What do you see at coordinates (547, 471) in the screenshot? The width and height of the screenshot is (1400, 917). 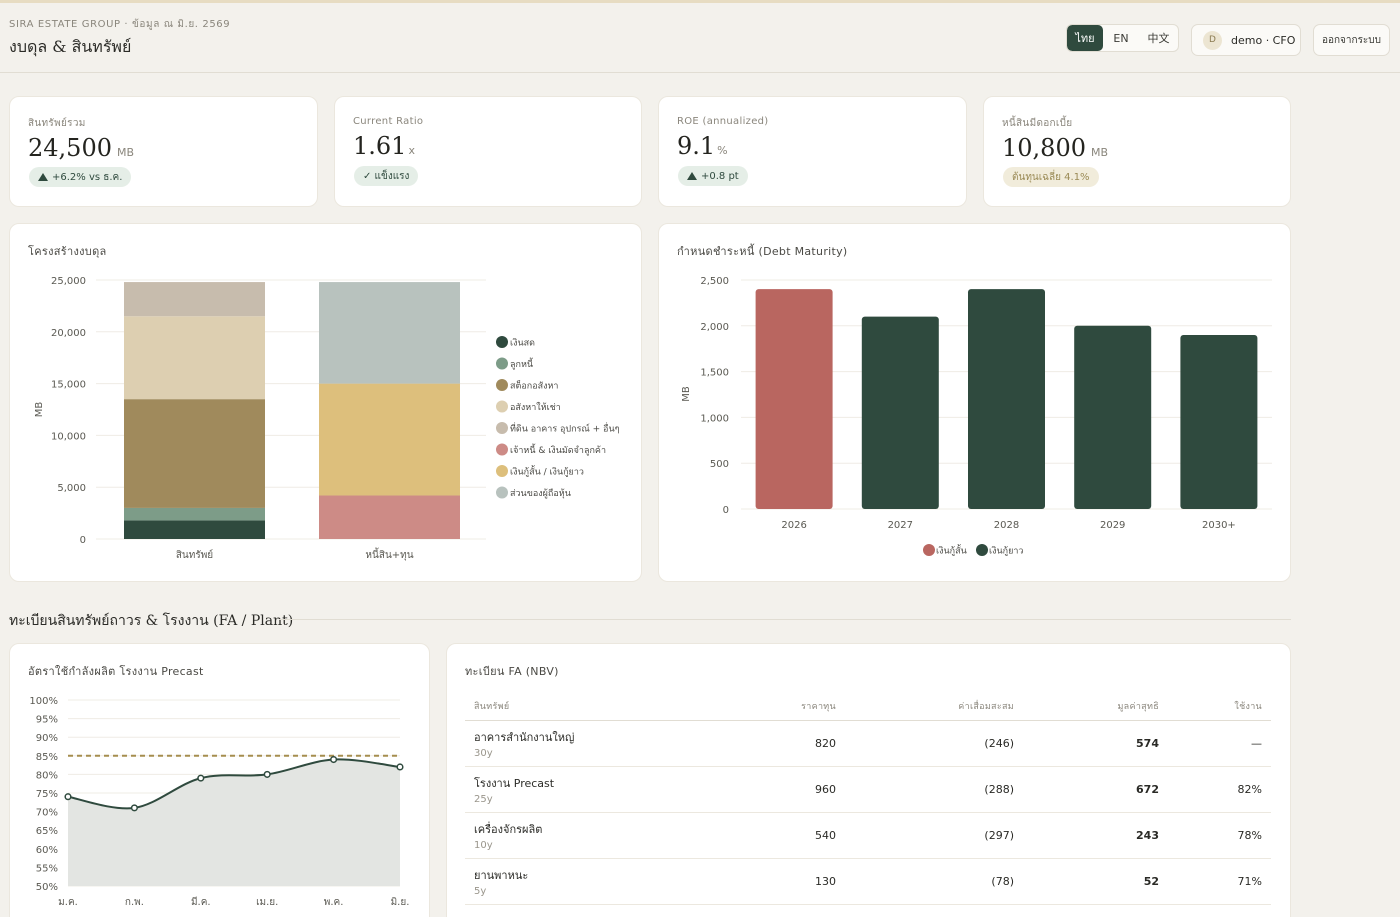 I see `legend-label: เงินกู้สั้น / เงินกู้ยาว` at bounding box center [547, 471].